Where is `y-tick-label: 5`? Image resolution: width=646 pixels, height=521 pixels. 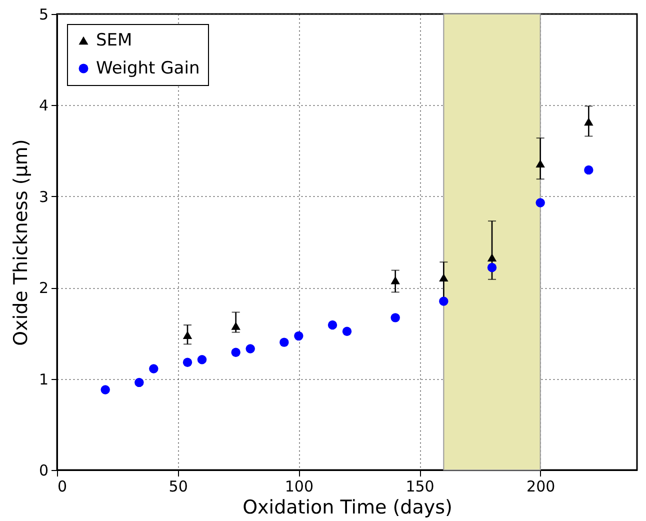
y-tick-label: 5 is located at coordinates (43, 15).